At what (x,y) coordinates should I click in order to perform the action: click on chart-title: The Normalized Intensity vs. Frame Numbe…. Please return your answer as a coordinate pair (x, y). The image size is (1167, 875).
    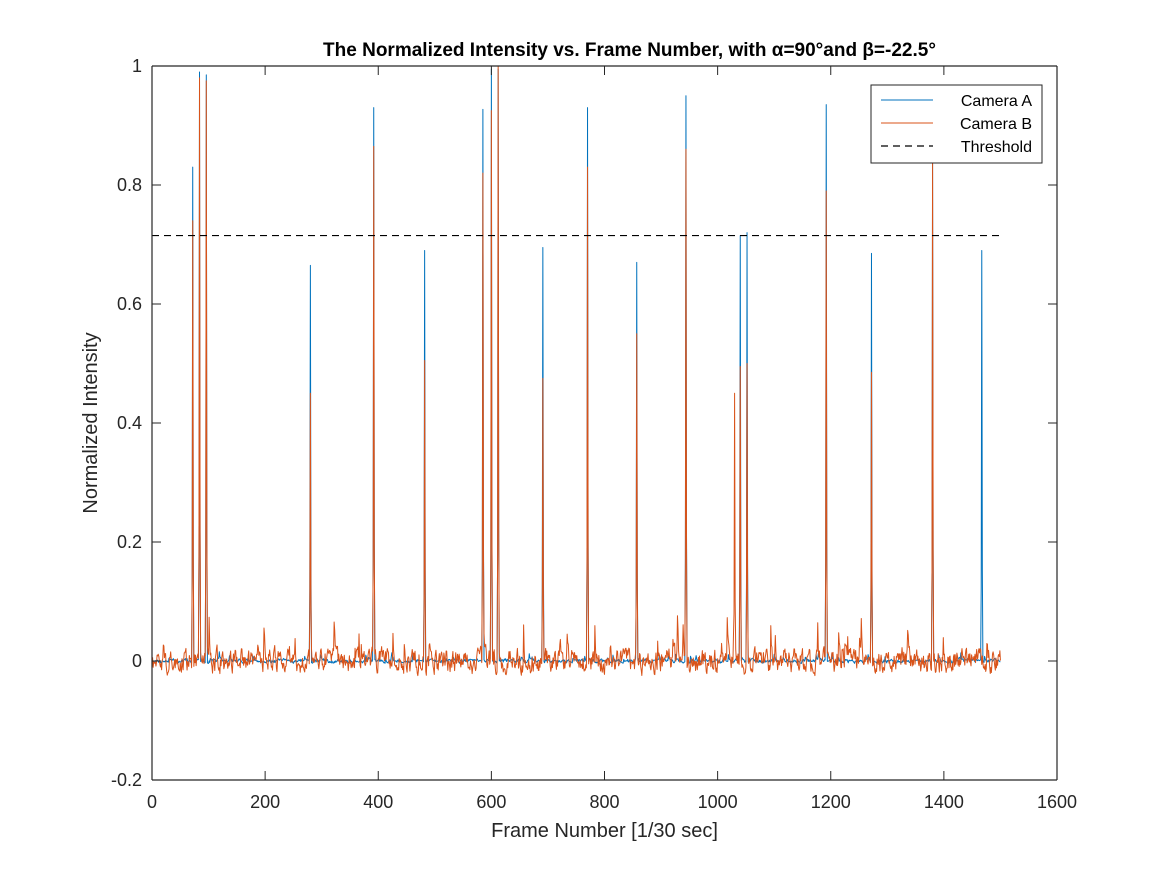
    Looking at the image, I should click on (629, 50).